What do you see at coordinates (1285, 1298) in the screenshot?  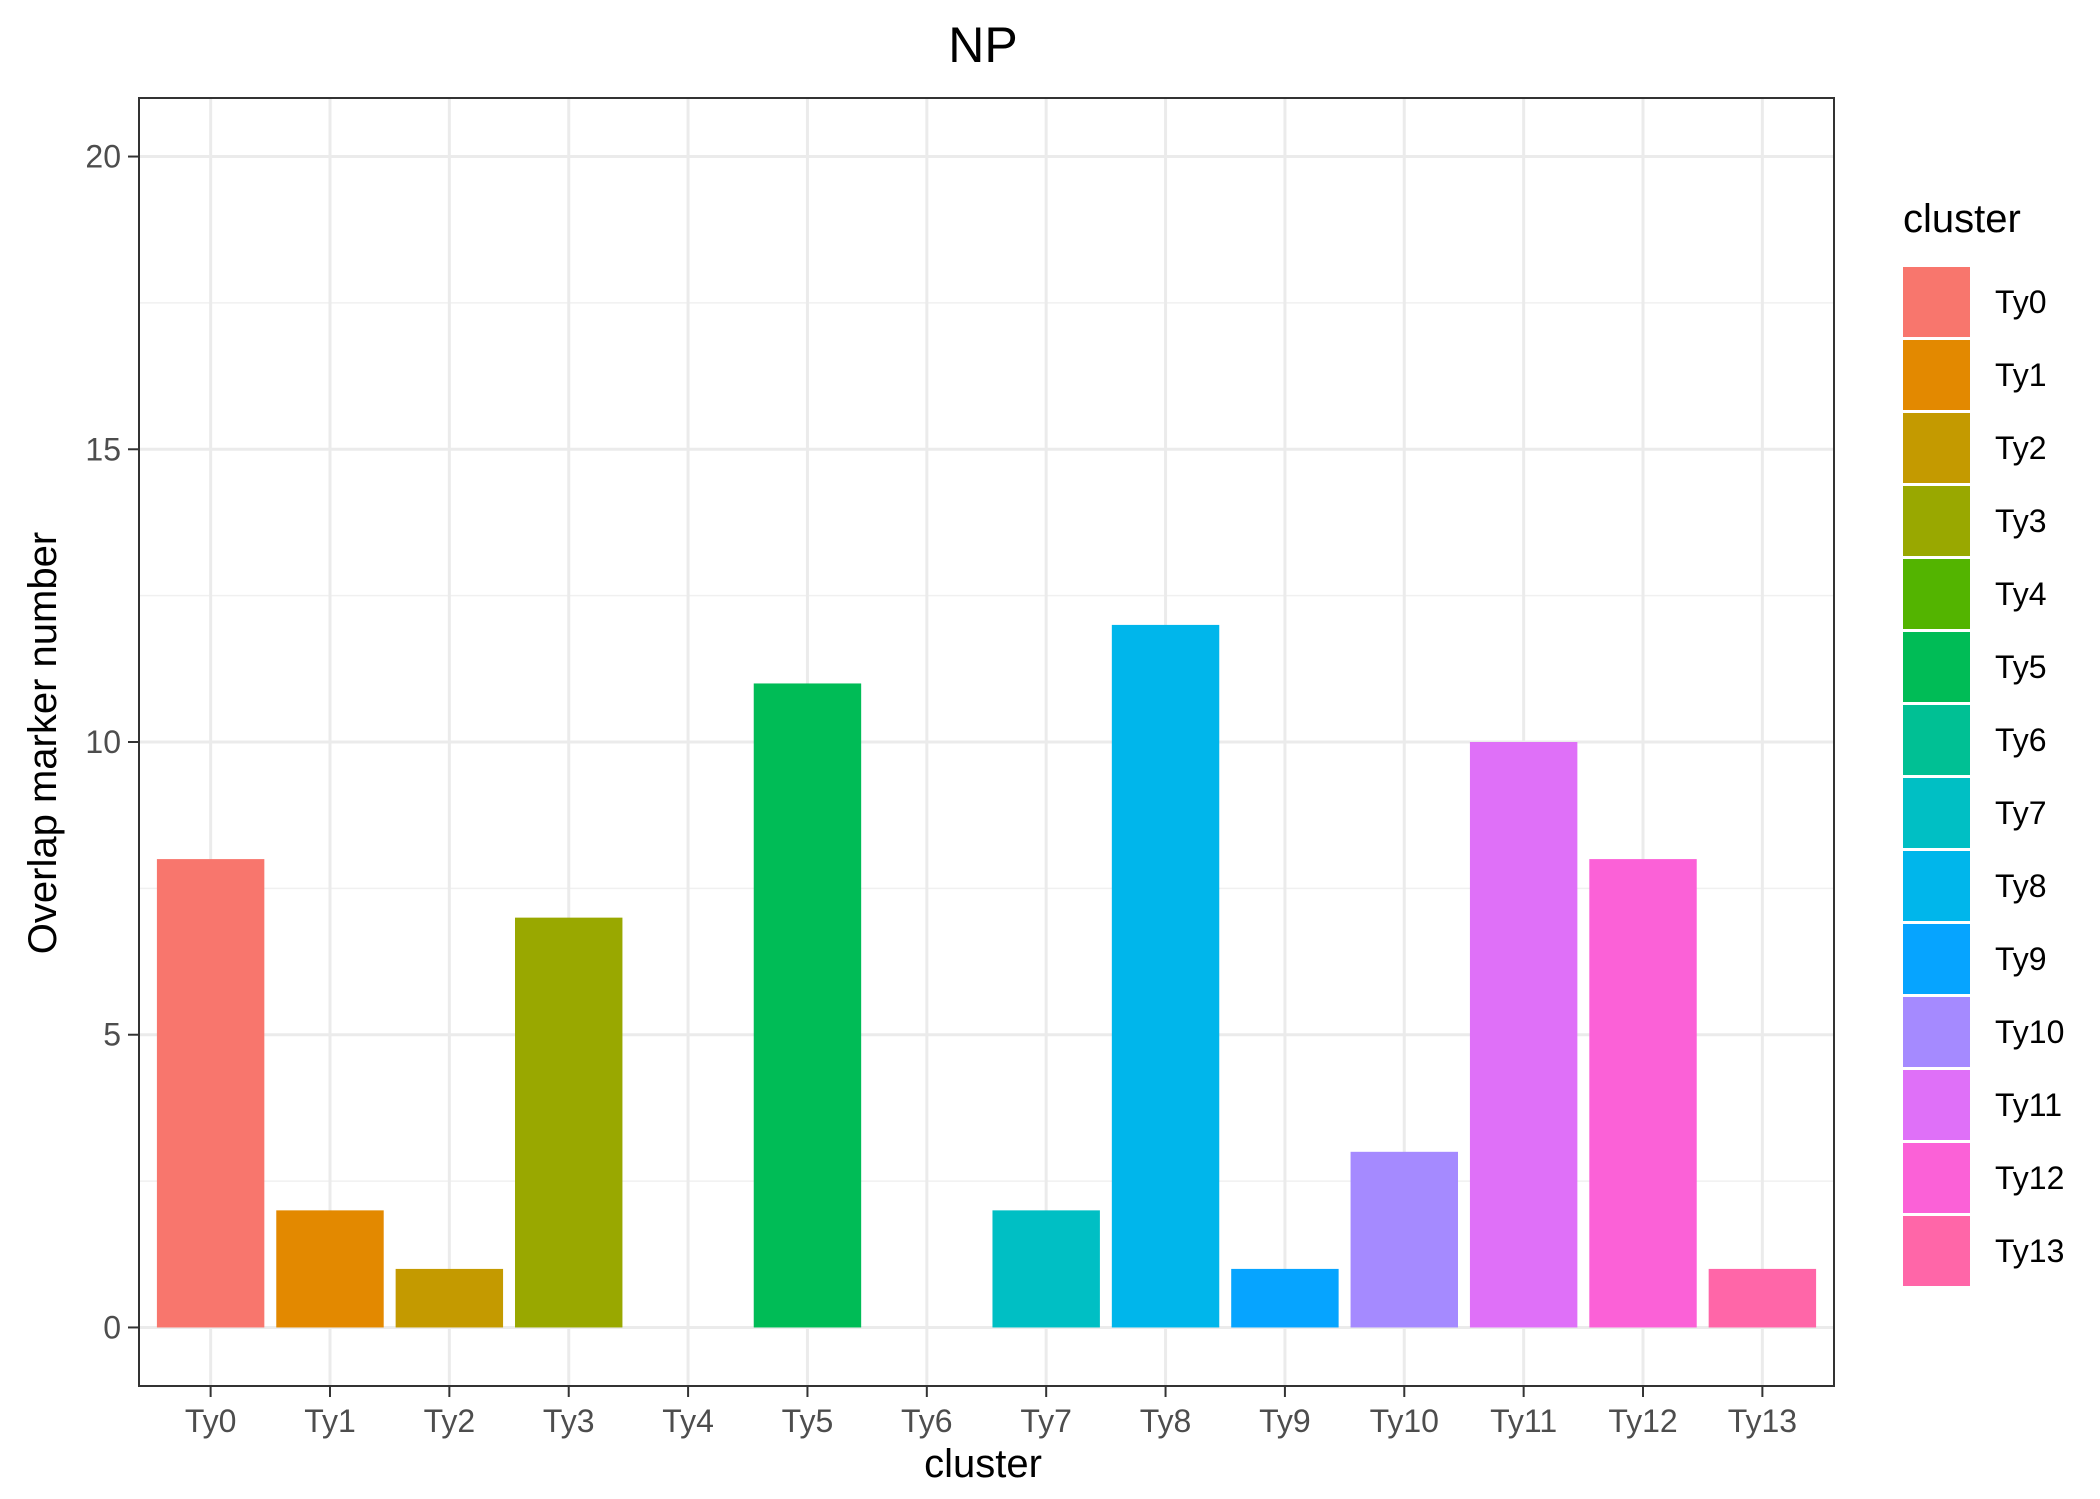 I see `bar-ty9` at bounding box center [1285, 1298].